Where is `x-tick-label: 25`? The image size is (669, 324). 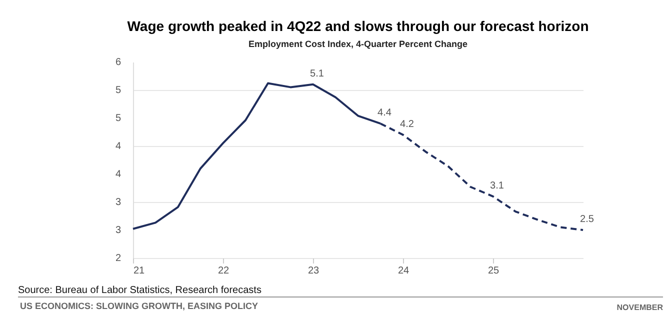 x-tick-label: 25 is located at coordinates (494, 271).